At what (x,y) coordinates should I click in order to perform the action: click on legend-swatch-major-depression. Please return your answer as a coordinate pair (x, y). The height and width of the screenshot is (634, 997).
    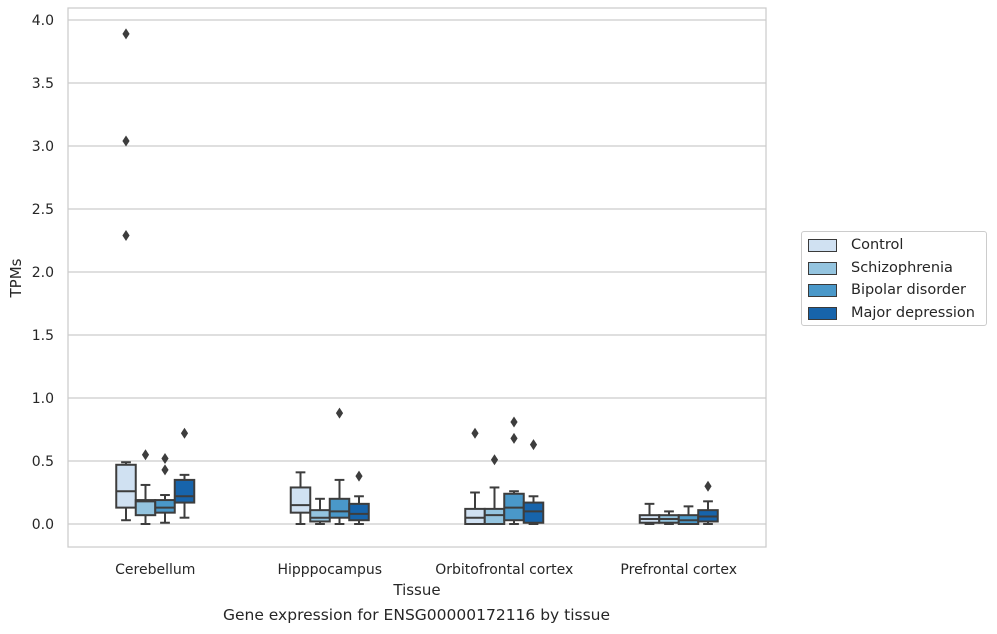
    Looking at the image, I should click on (822, 313).